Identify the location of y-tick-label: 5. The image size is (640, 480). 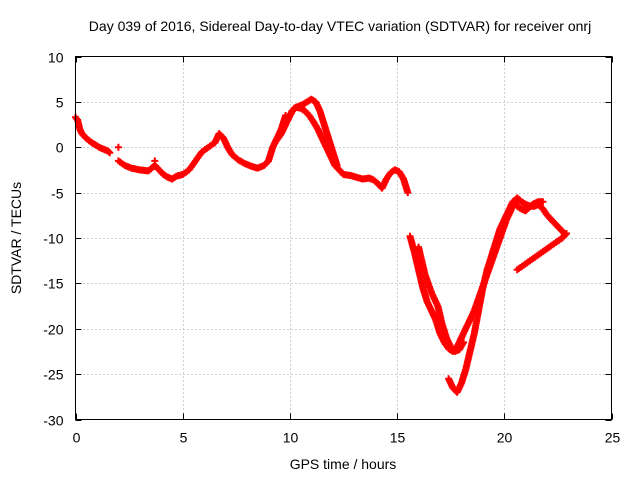
(60, 103).